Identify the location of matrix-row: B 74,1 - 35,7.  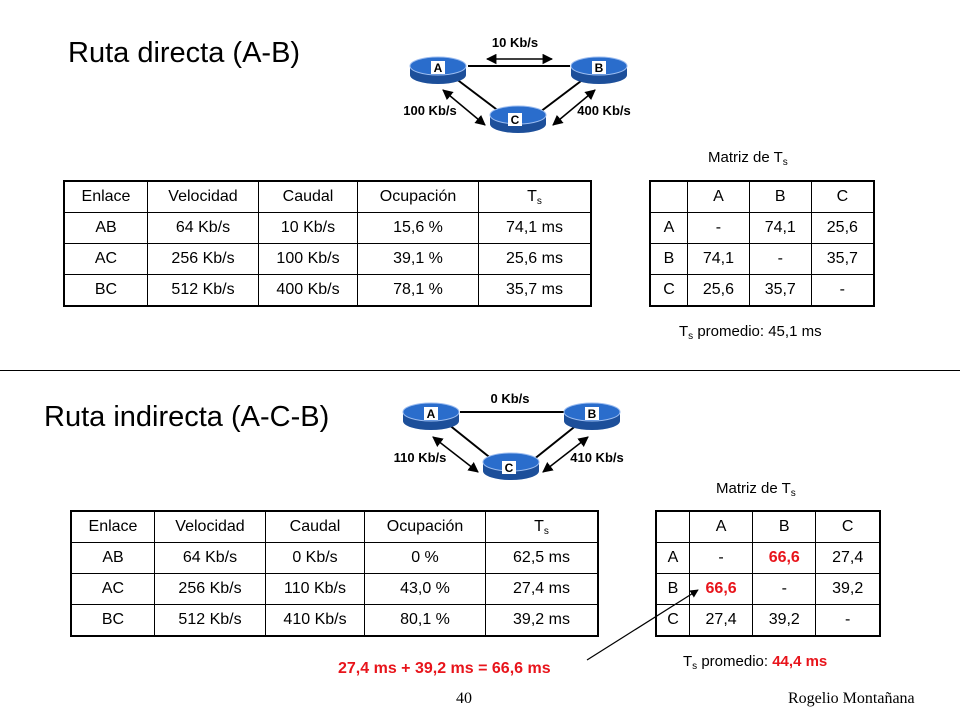
(762, 259).